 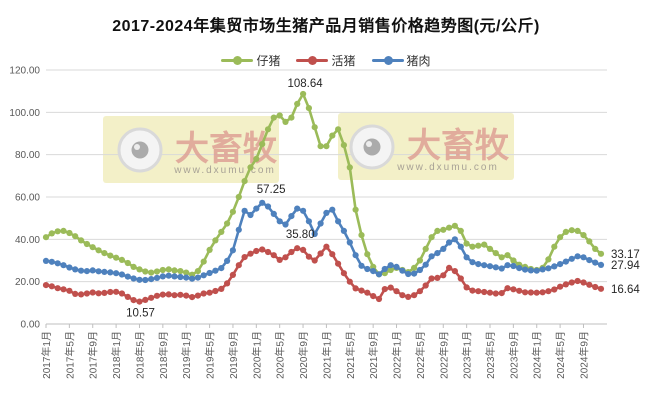 I want to click on eye-highlight, so click(x=137, y=147).